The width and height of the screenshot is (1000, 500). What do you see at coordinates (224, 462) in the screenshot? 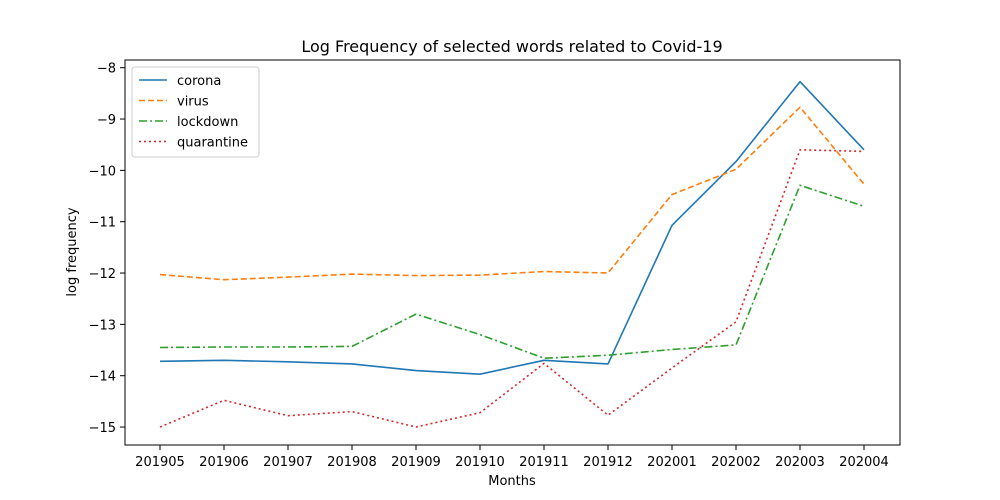
I see `x-tick-label: 201906` at bounding box center [224, 462].